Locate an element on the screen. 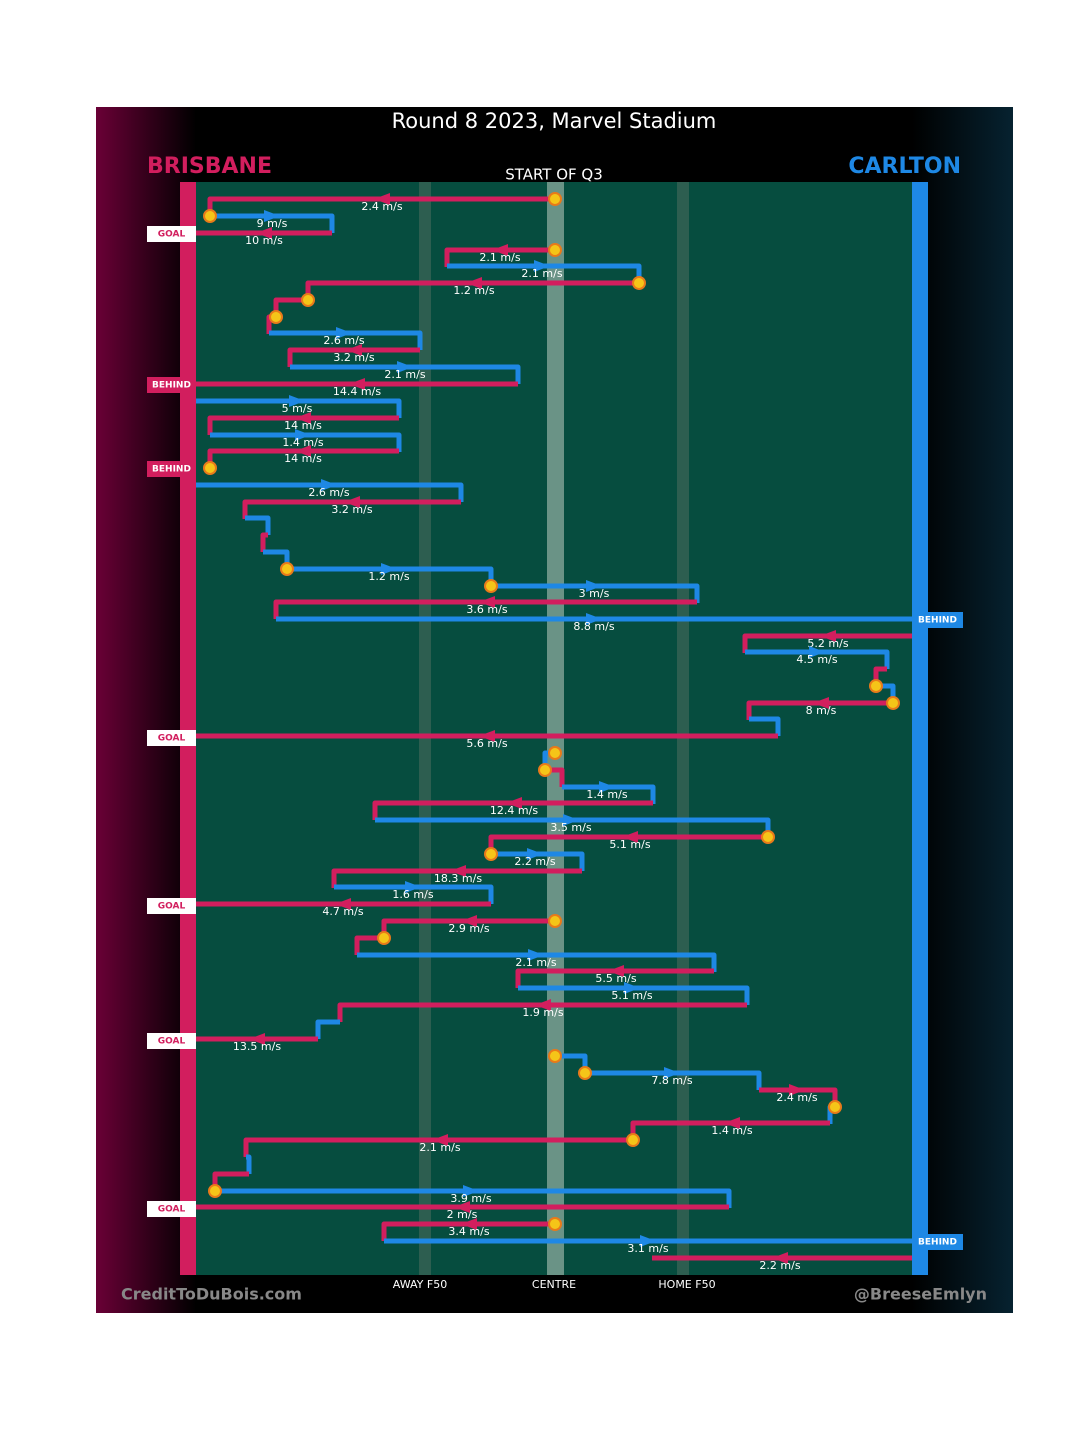 The height and width of the screenshot is (1435, 1080). speed-label: 14.4 m/s is located at coordinates (357, 391).